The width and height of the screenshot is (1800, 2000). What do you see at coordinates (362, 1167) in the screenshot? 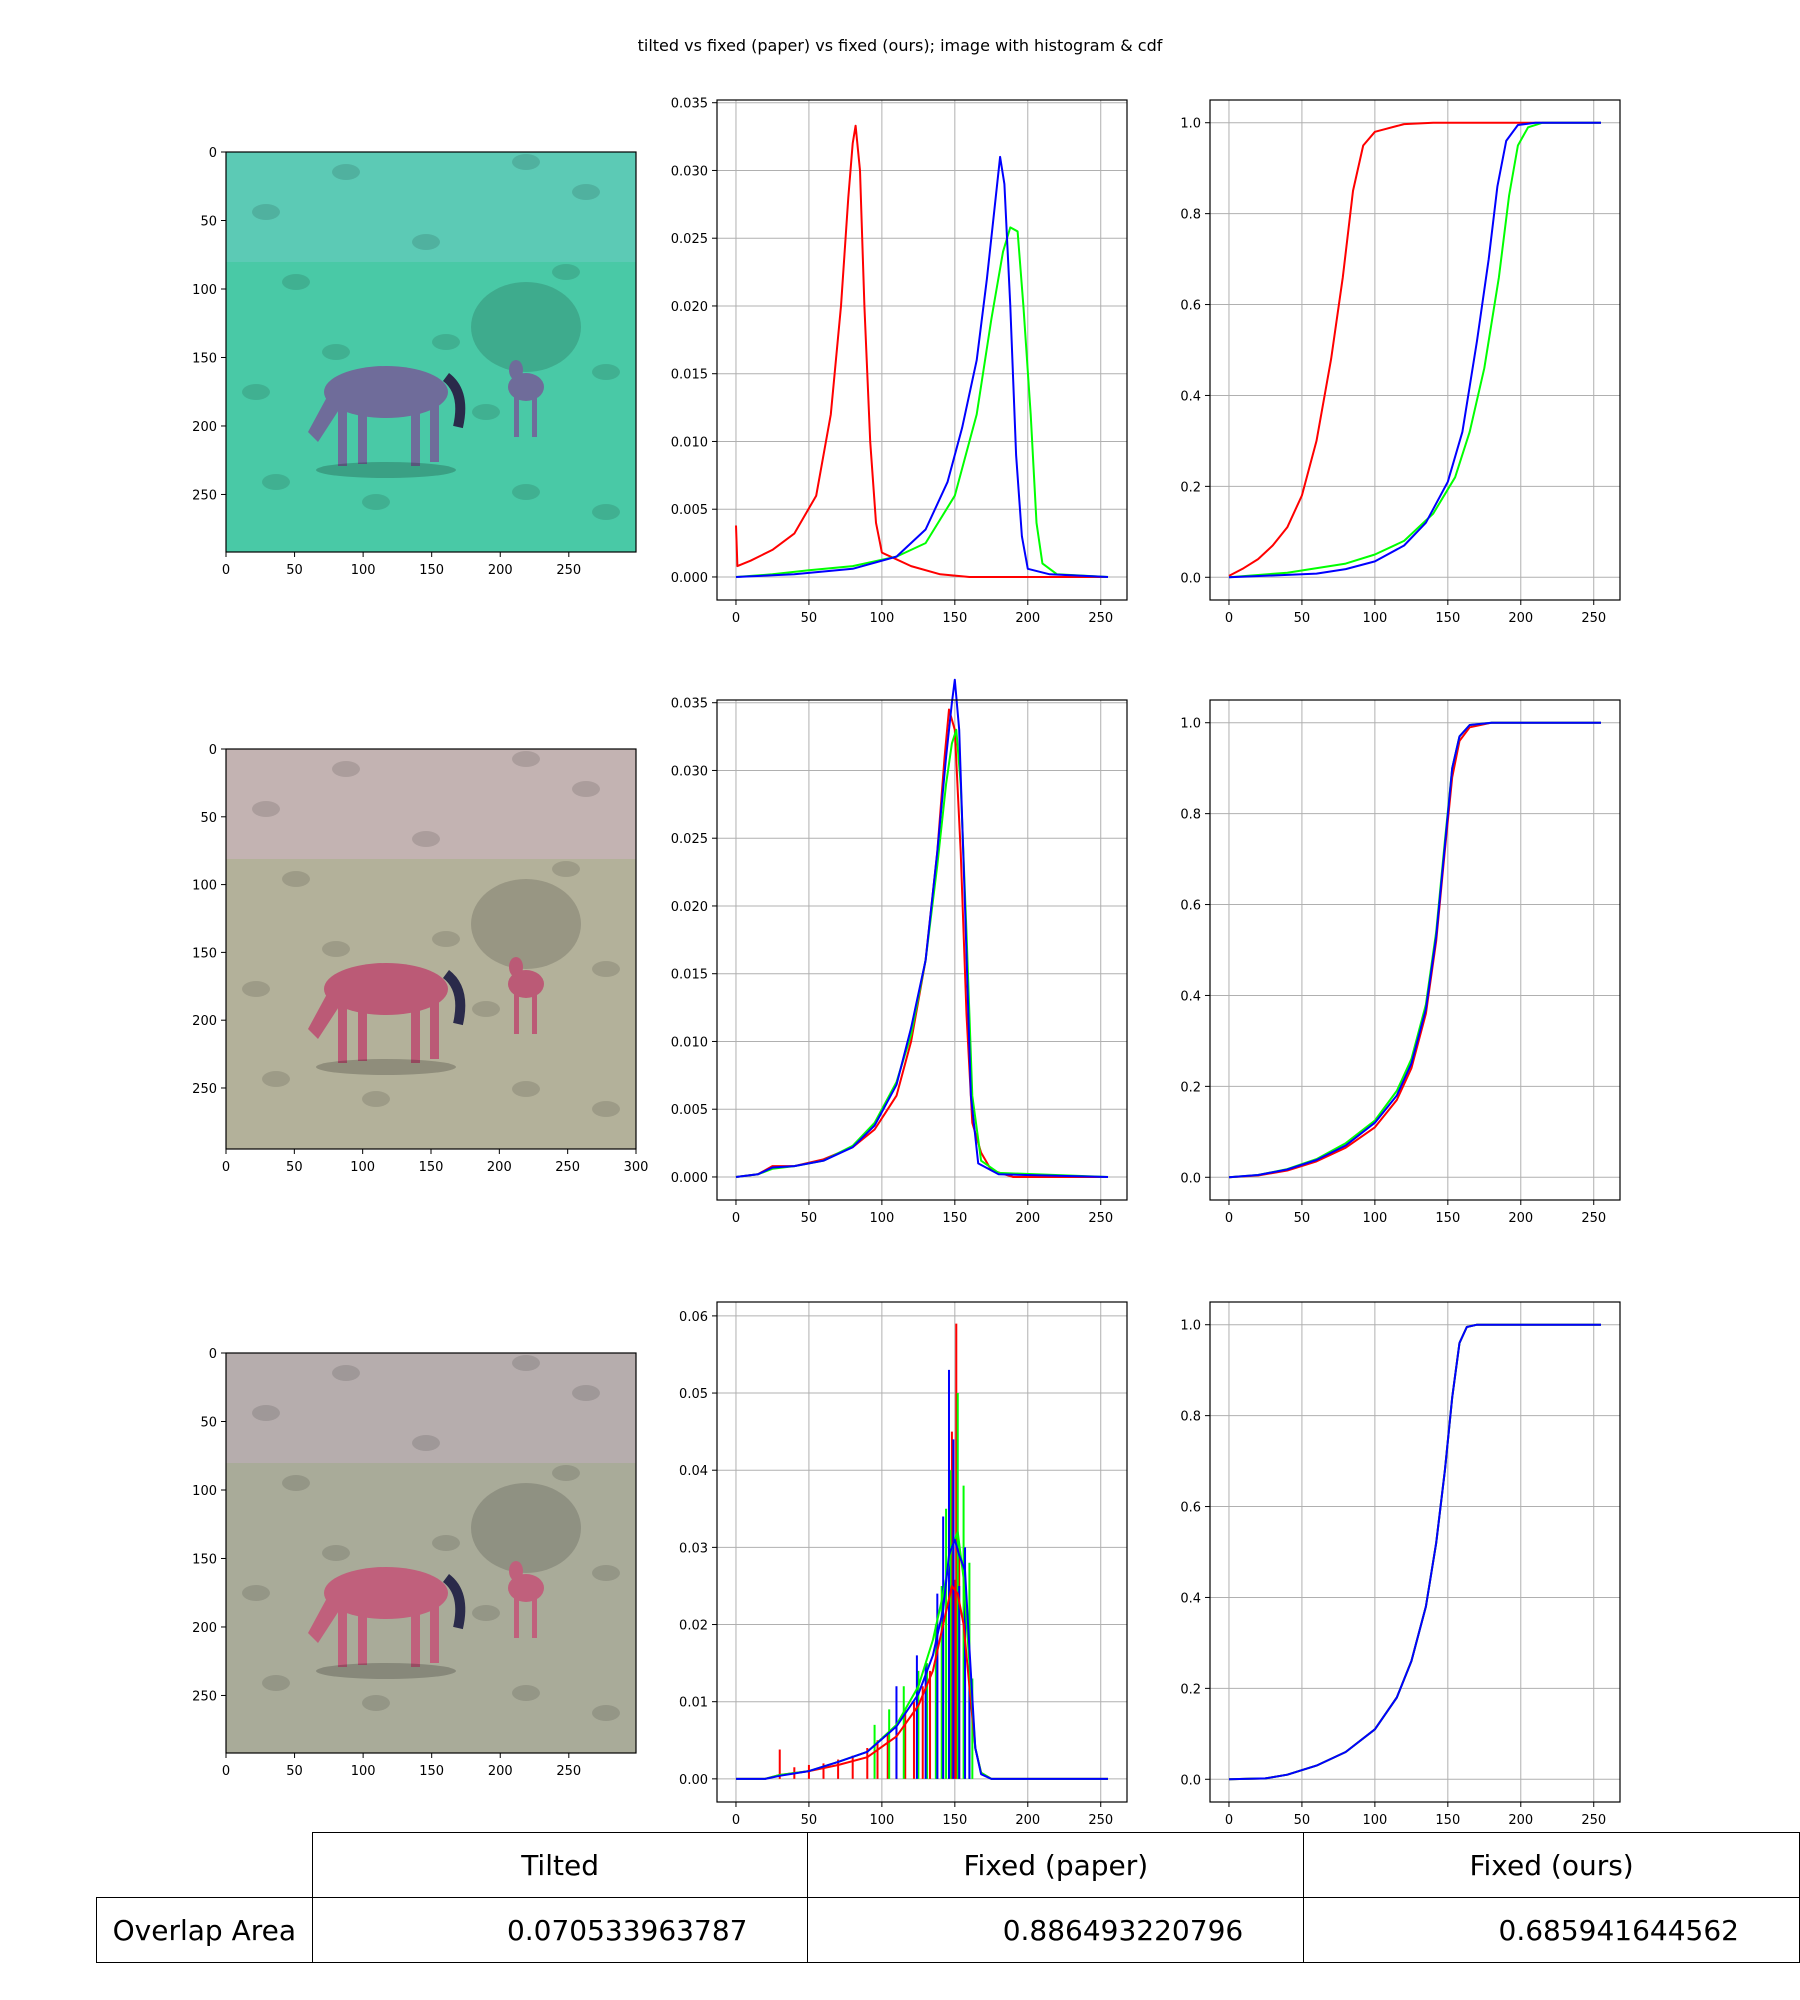
I see `row1-image-xtick-label-2: 100` at bounding box center [362, 1167].